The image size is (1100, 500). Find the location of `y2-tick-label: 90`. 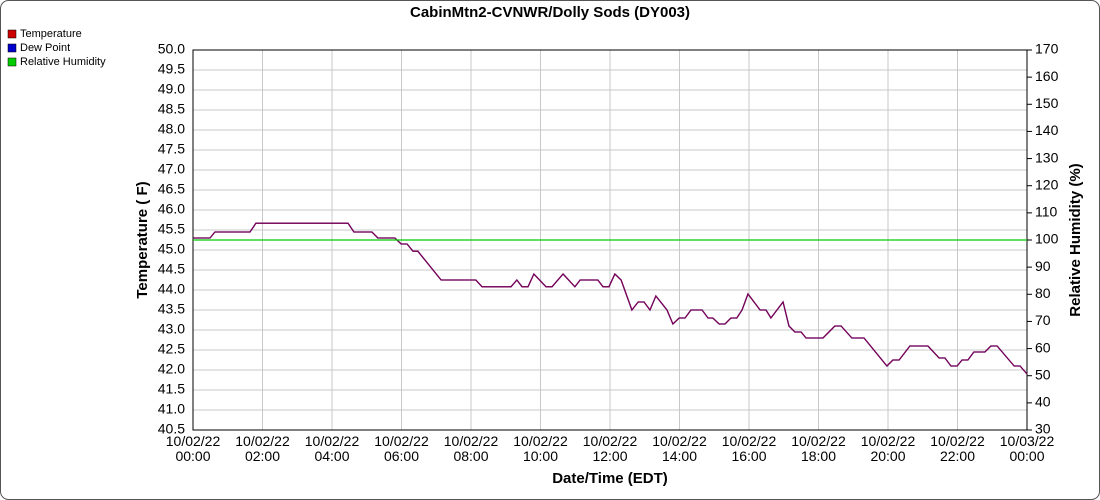

y2-tick-label: 90 is located at coordinates (1043, 266).